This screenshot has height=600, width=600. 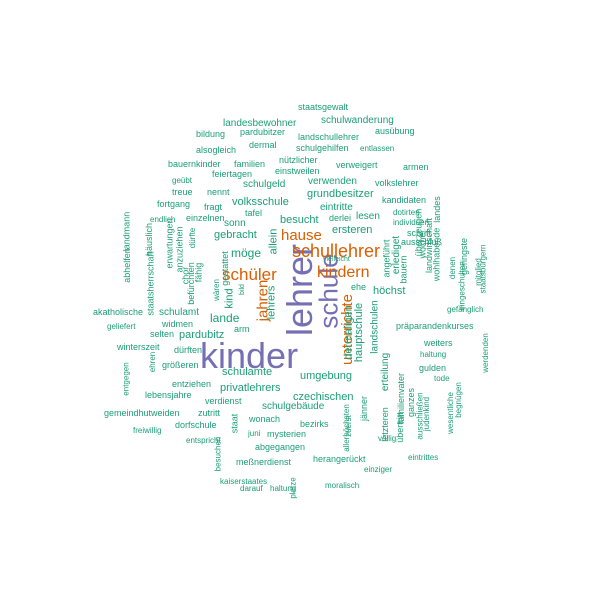 What do you see at coordinates (336, 251) in the screenshot?
I see `word: schullehrer` at bounding box center [336, 251].